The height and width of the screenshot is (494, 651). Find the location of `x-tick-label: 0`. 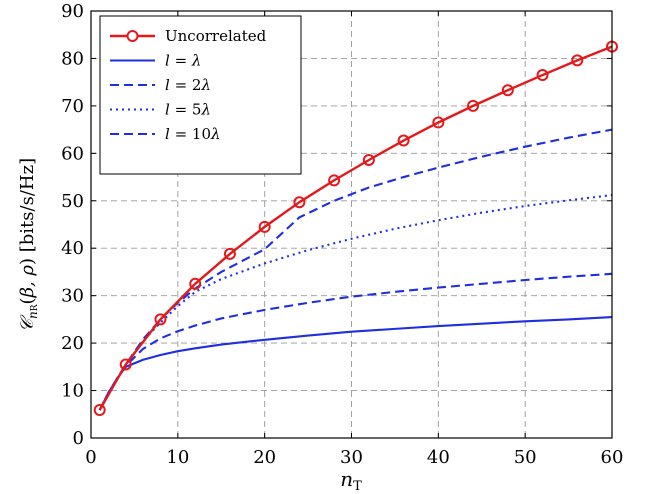

x-tick-label: 0 is located at coordinates (90, 457).